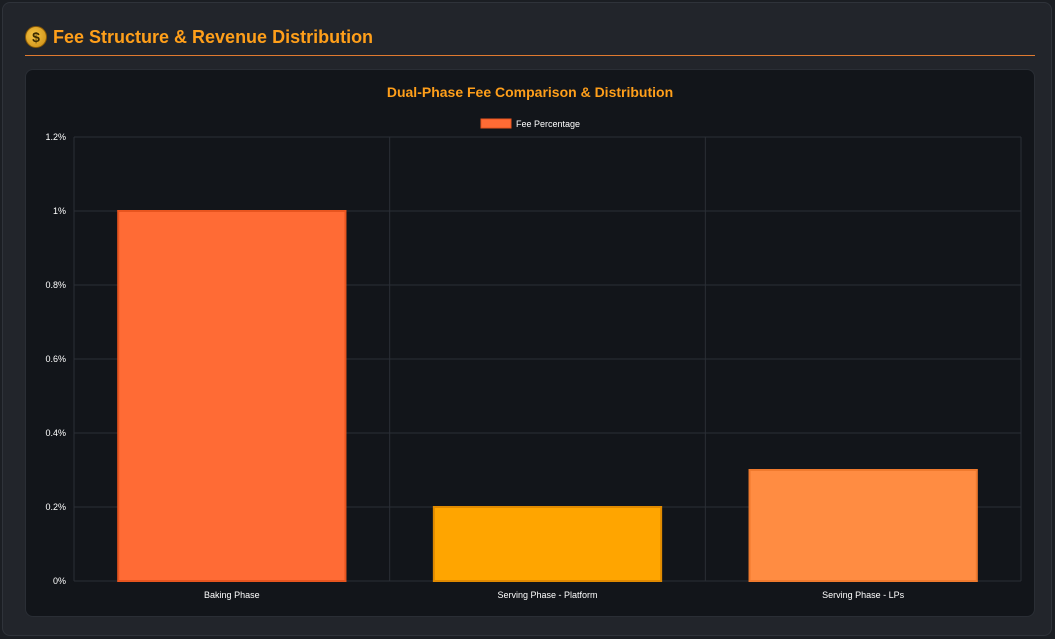 The width and height of the screenshot is (1055, 639). Describe the element at coordinates (36, 37) in the screenshot. I see `money-bag-icon: $` at that location.